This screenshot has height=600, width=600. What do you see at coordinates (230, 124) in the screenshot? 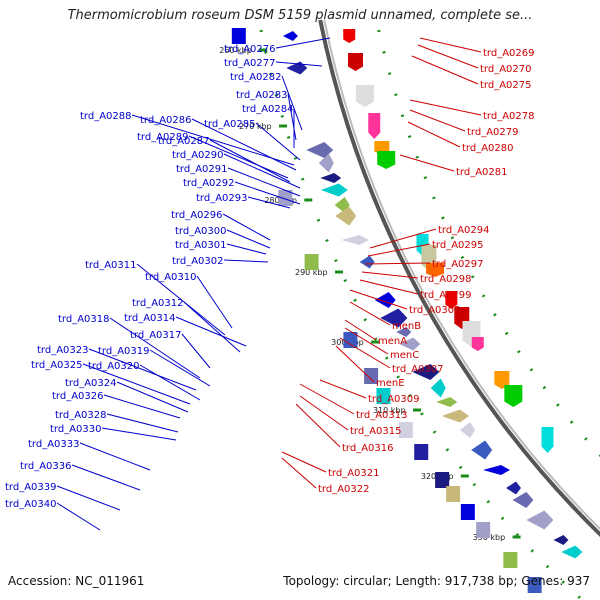
I see `gene-label-left: trd_A0285` at bounding box center [230, 124].